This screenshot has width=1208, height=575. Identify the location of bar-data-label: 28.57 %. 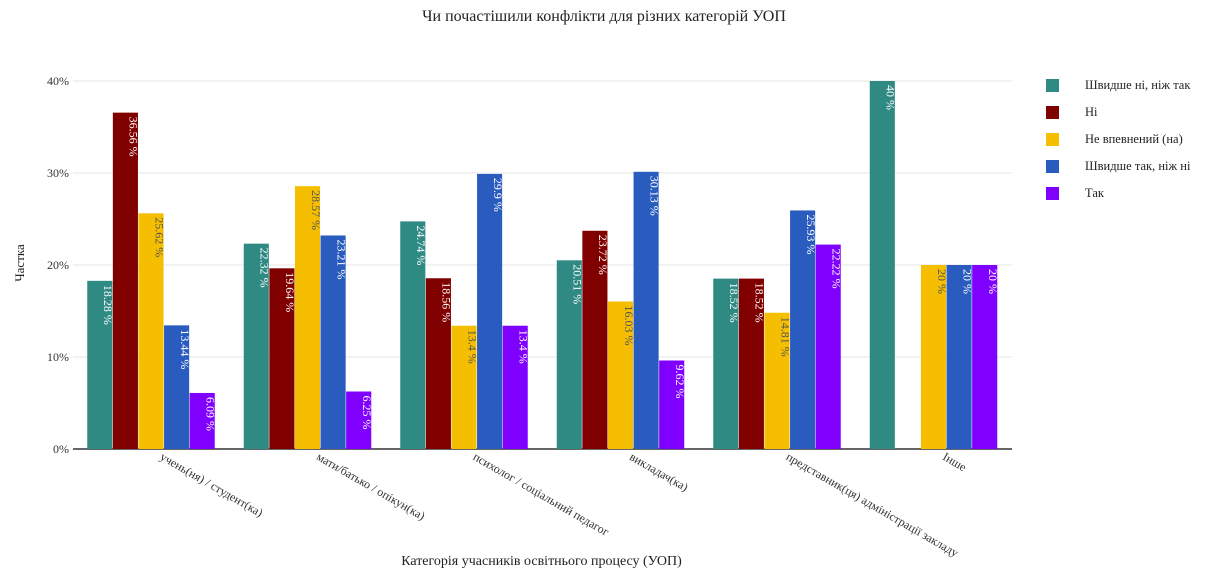
(316, 210).